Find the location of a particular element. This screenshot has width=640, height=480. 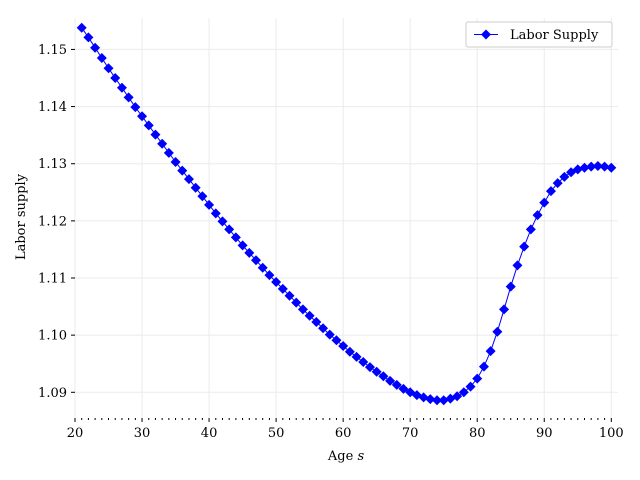

x-tick-label: 30 is located at coordinates (142, 433).